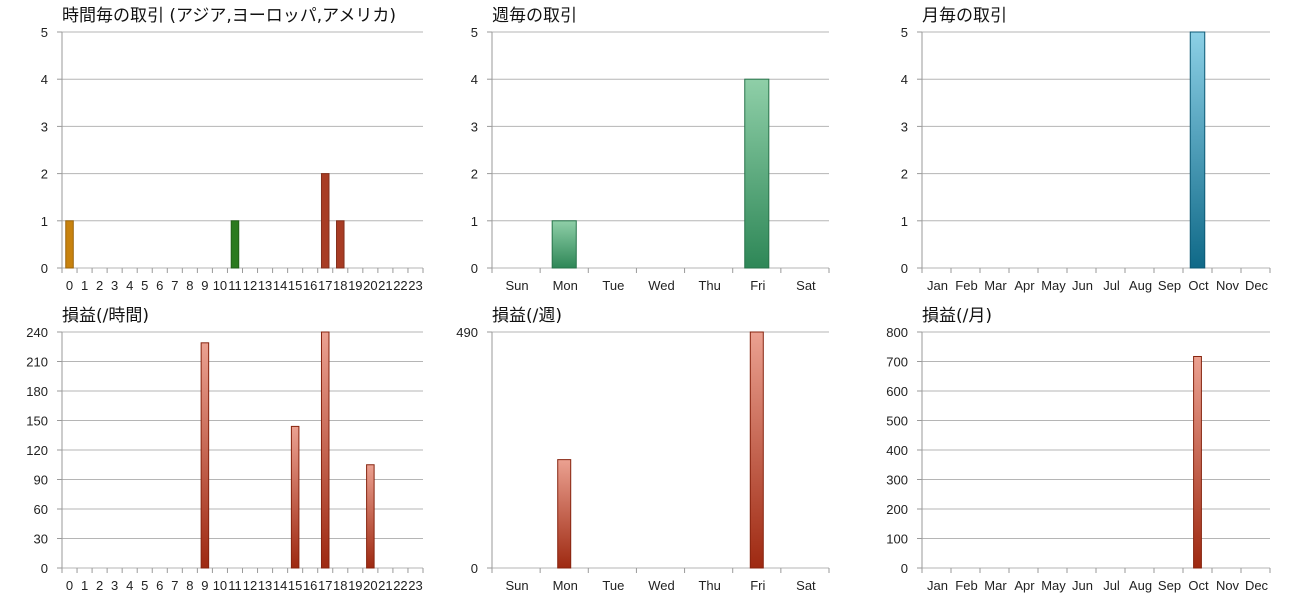  What do you see at coordinates (41, 509) in the screenshot?
I see `y-tick-label: 60` at bounding box center [41, 509].